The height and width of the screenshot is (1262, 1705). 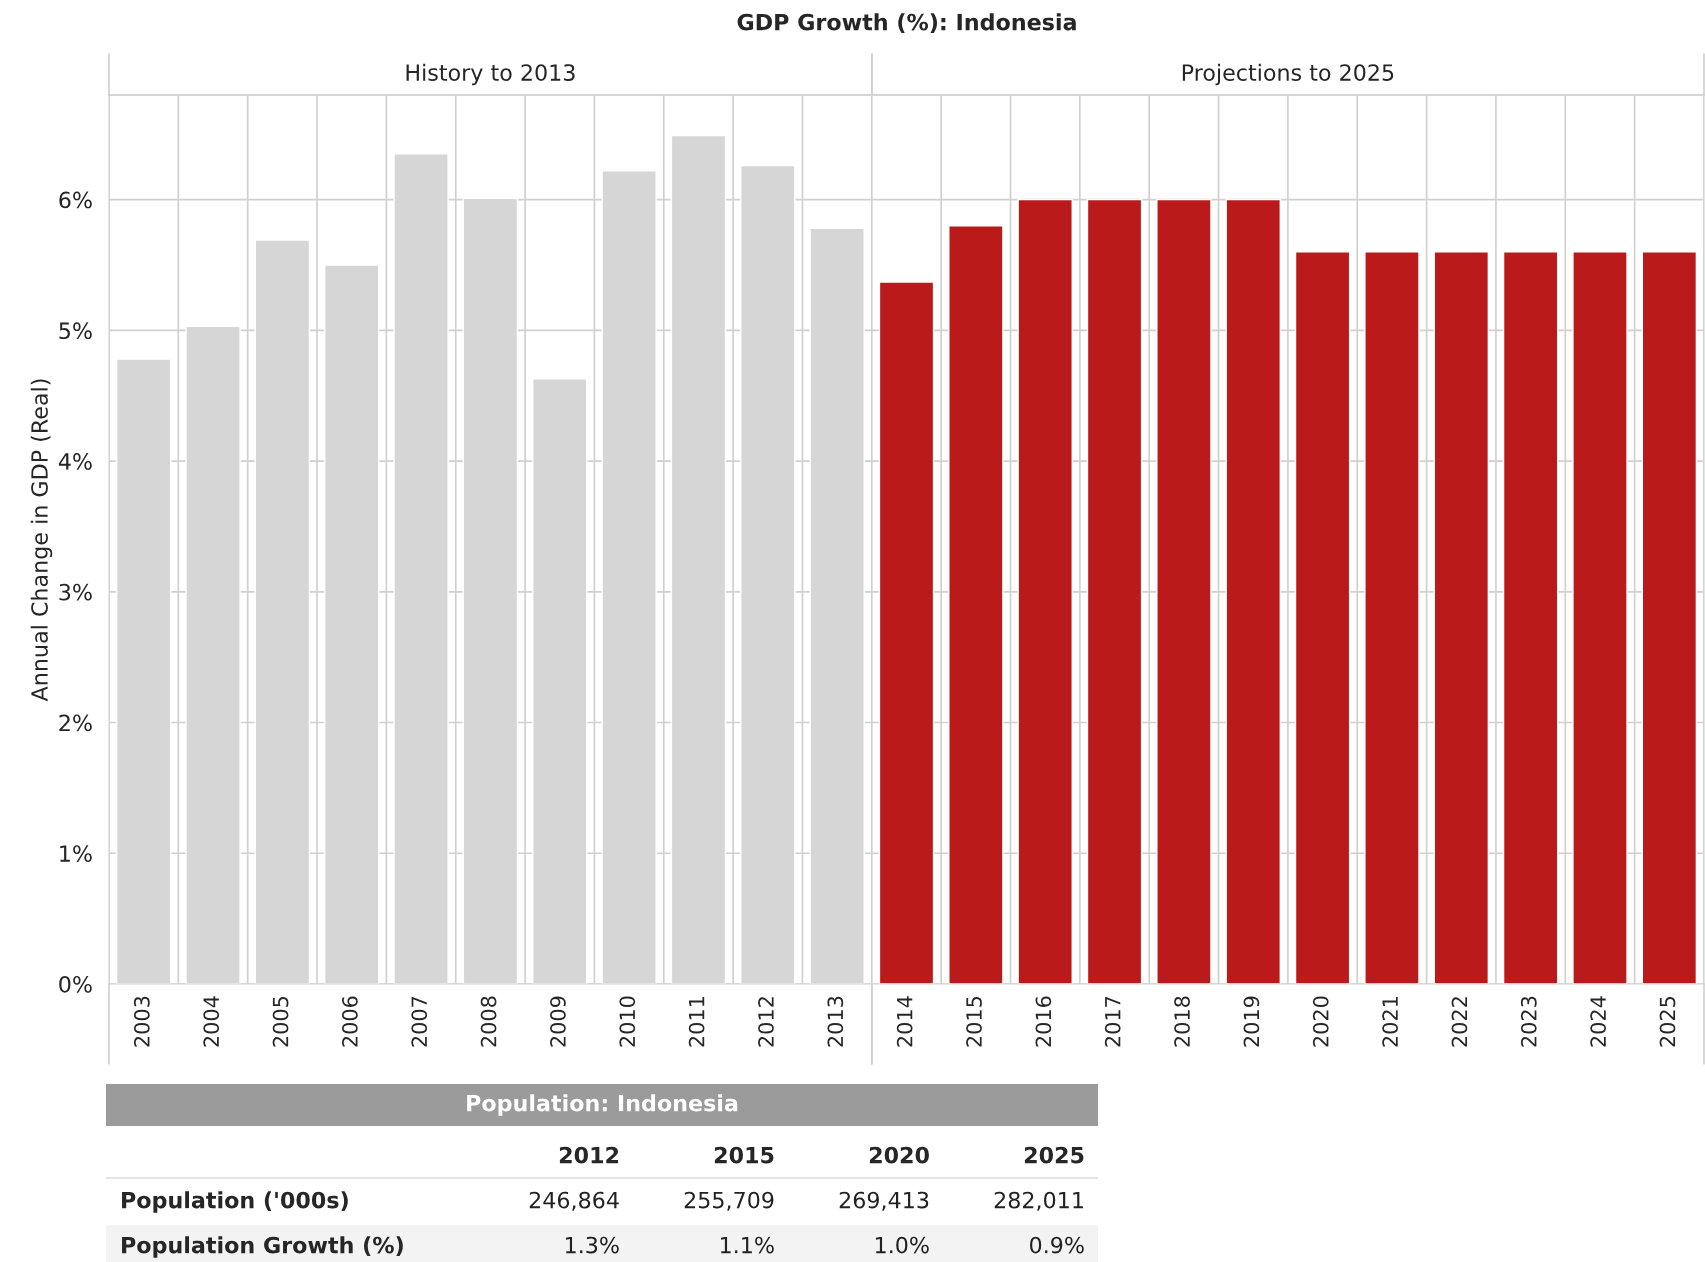 What do you see at coordinates (574, 1201) in the screenshot?
I see `data-label: 246,864` at bounding box center [574, 1201].